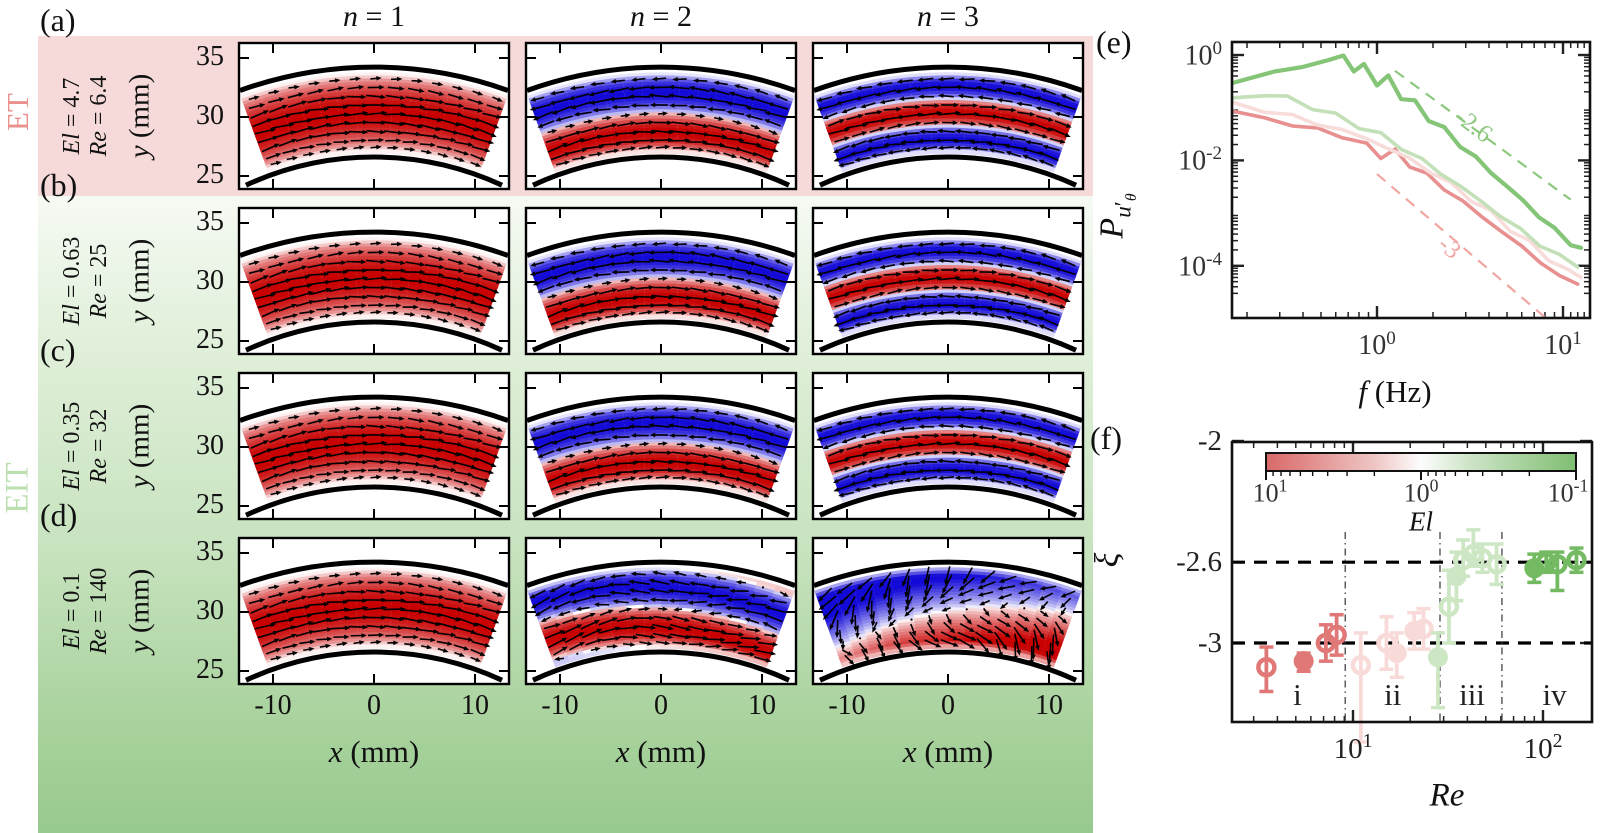 The image size is (1618, 833). Describe the element at coordinates (1563, 344) in the screenshot. I see `panel-e-xtick-1: 10¹` at that location.